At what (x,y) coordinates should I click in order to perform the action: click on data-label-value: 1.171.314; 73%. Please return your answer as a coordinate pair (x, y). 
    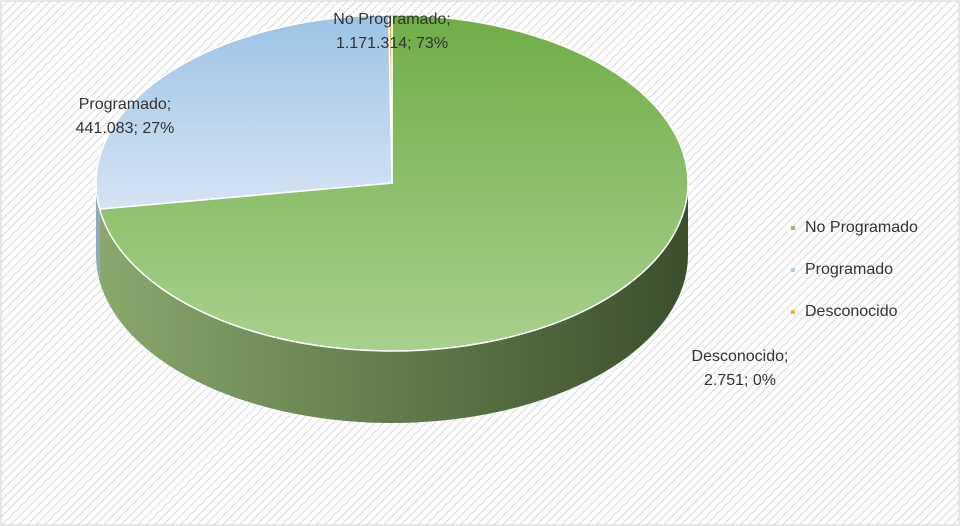
    Looking at the image, I should click on (392, 43).